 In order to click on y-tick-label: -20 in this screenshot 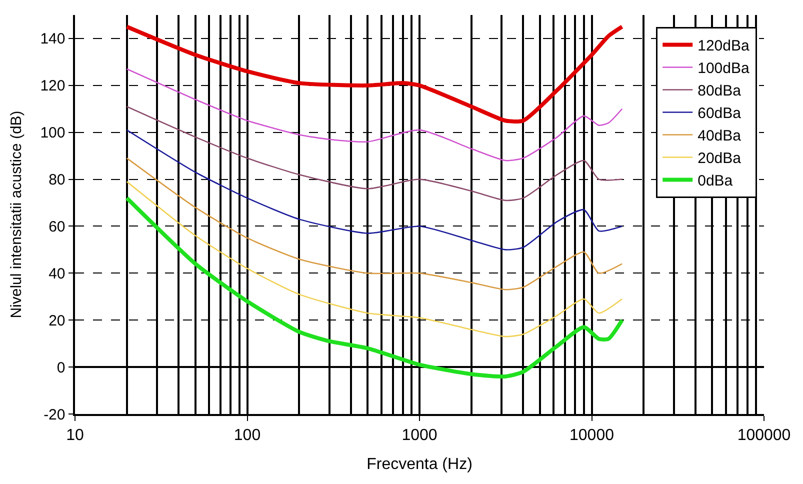, I will do `click(55, 415)`.